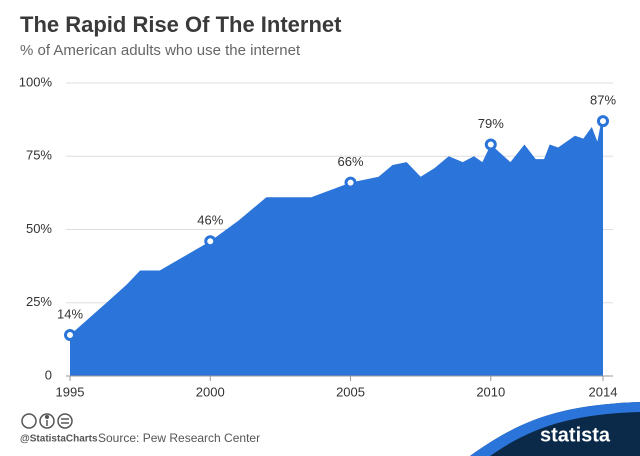  What do you see at coordinates (59, 439) in the screenshot?
I see `credit: @StatistaCharts` at bounding box center [59, 439].